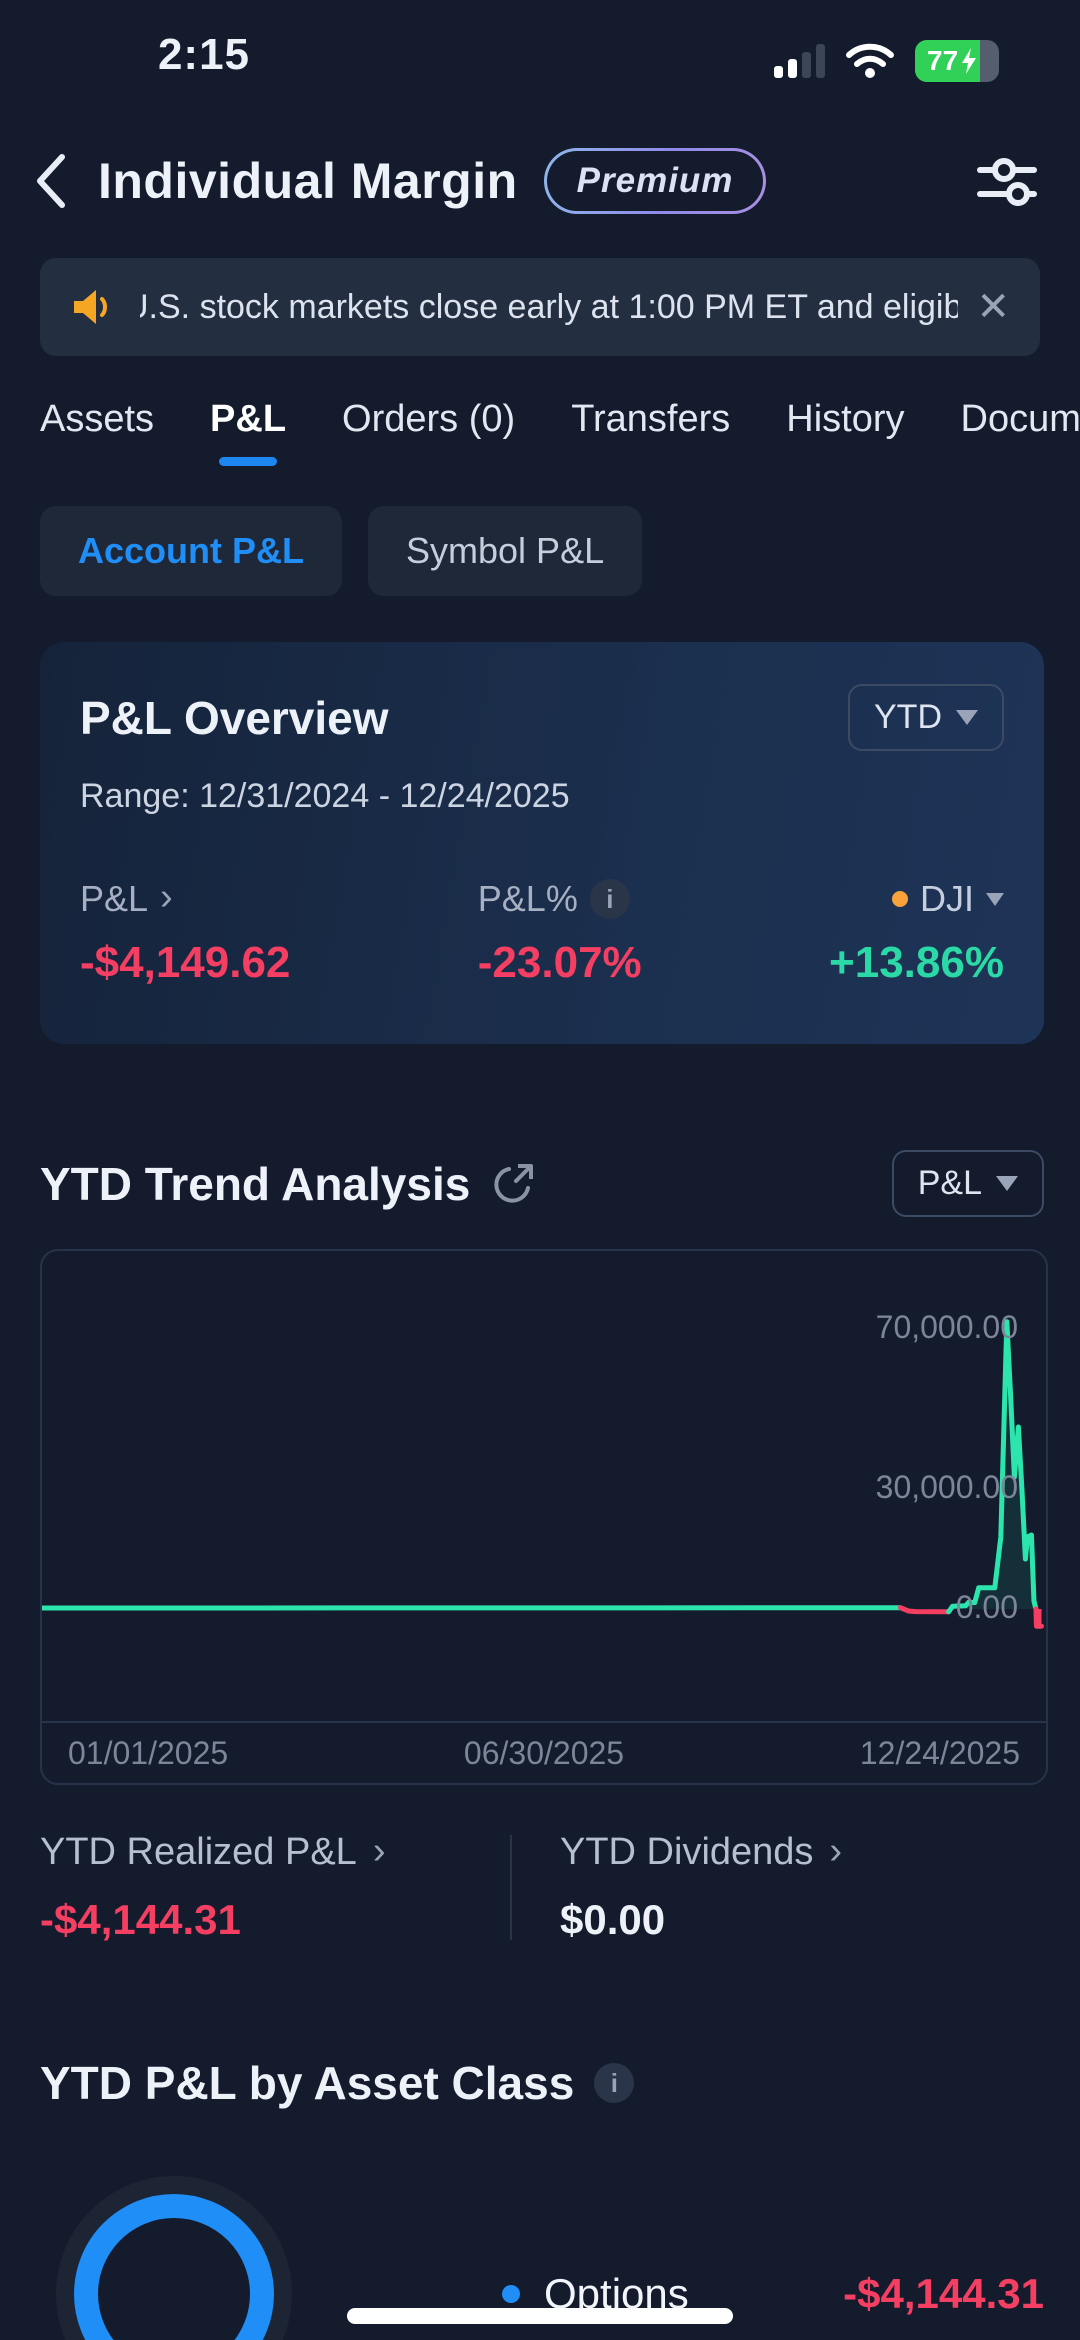 Image resolution: width=1080 pixels, height=2340 pixels. I want to click on overview-card-title: P&L Overview, so click(234, 717).